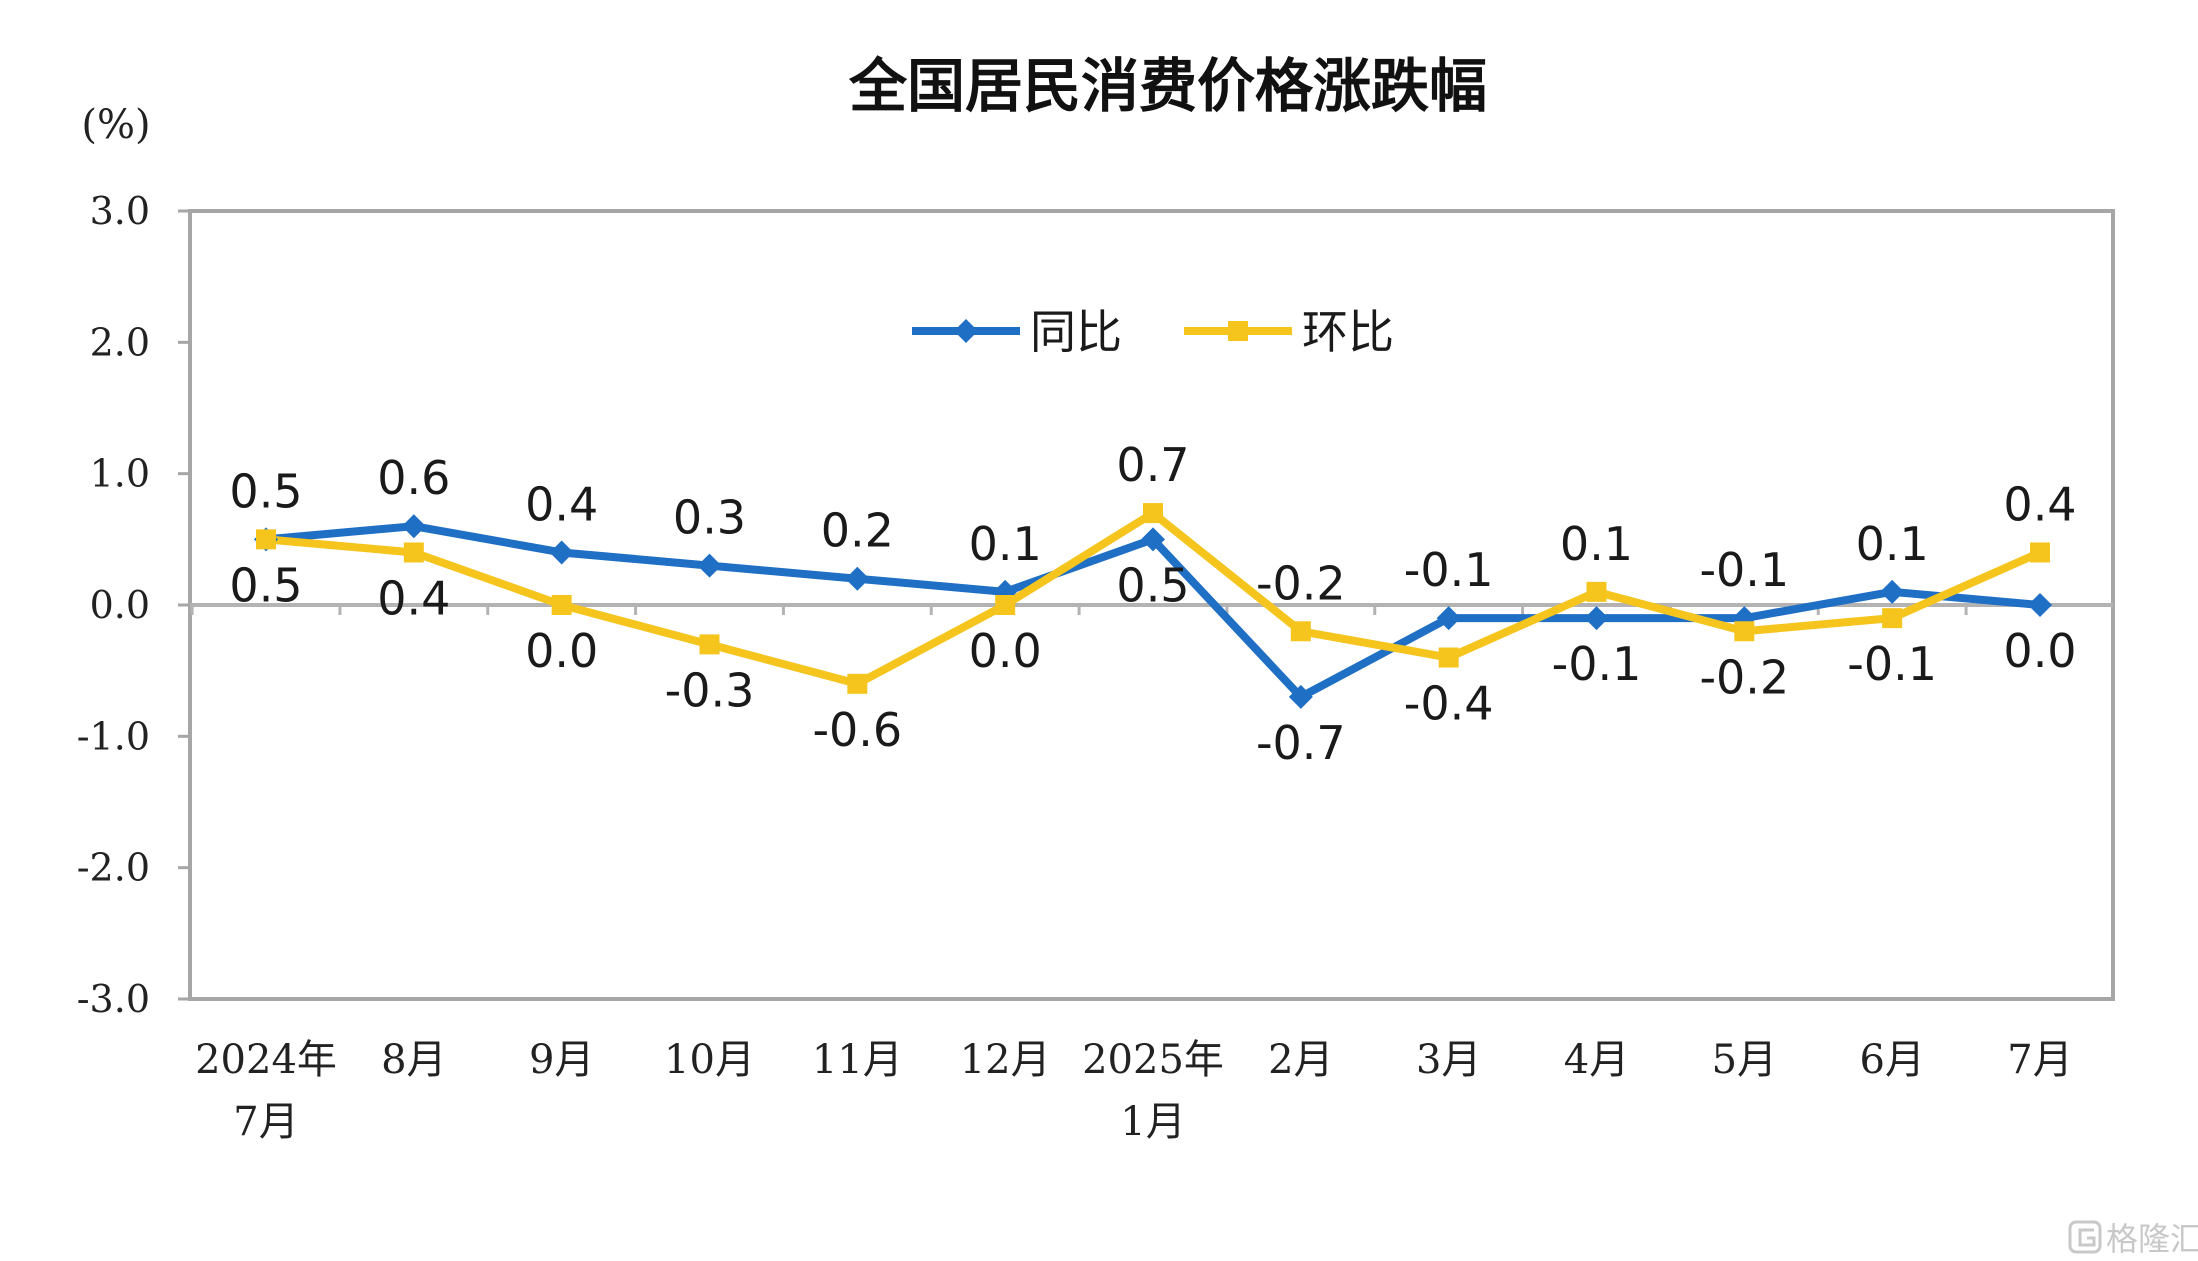 Image resolution: width=2198 pixels, height=1261 pixels. Describe the element at coordinates (1017, 332) in the screenshot. I see `legend-item: 同比` at that location.